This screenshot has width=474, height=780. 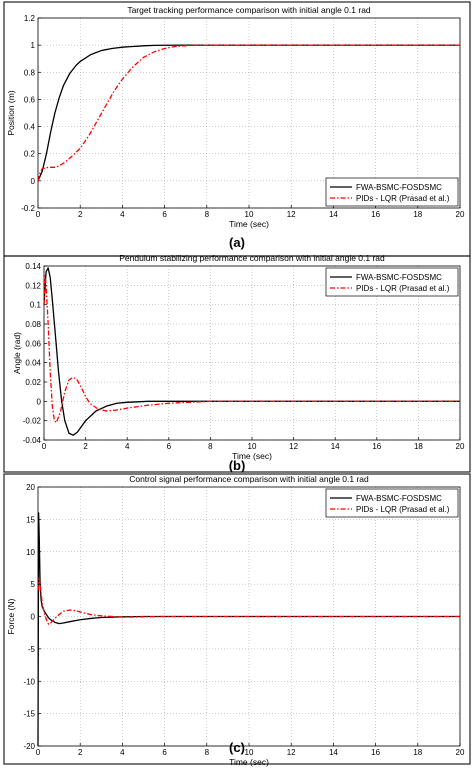 What do you see at coordinates (30, 519) in the screenshot?
I see `y-tick-label: 15` at bounding box center [30, 519].